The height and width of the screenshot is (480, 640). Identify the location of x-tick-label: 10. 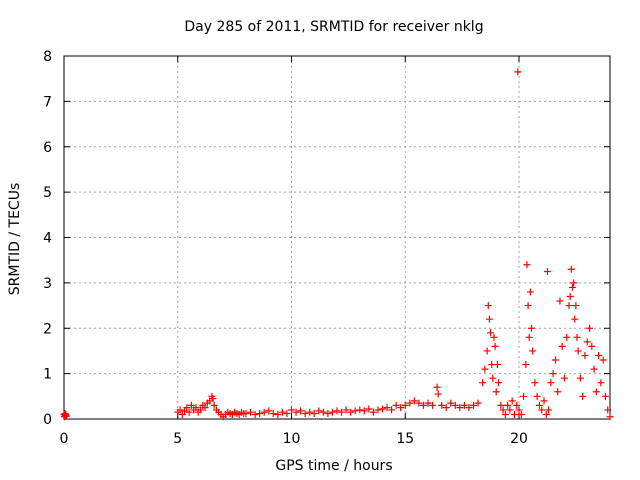
(292, 439).